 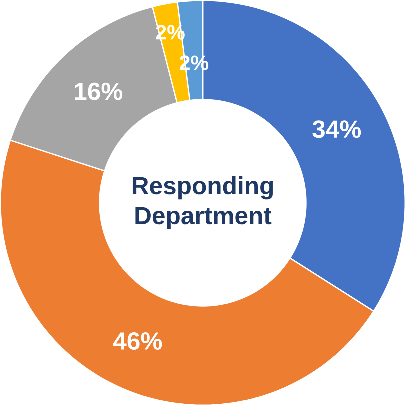 What do you see at coordinates (337, 129) in the screenshot?
I see `data-label: 34%` at bounding box center [337, 129].